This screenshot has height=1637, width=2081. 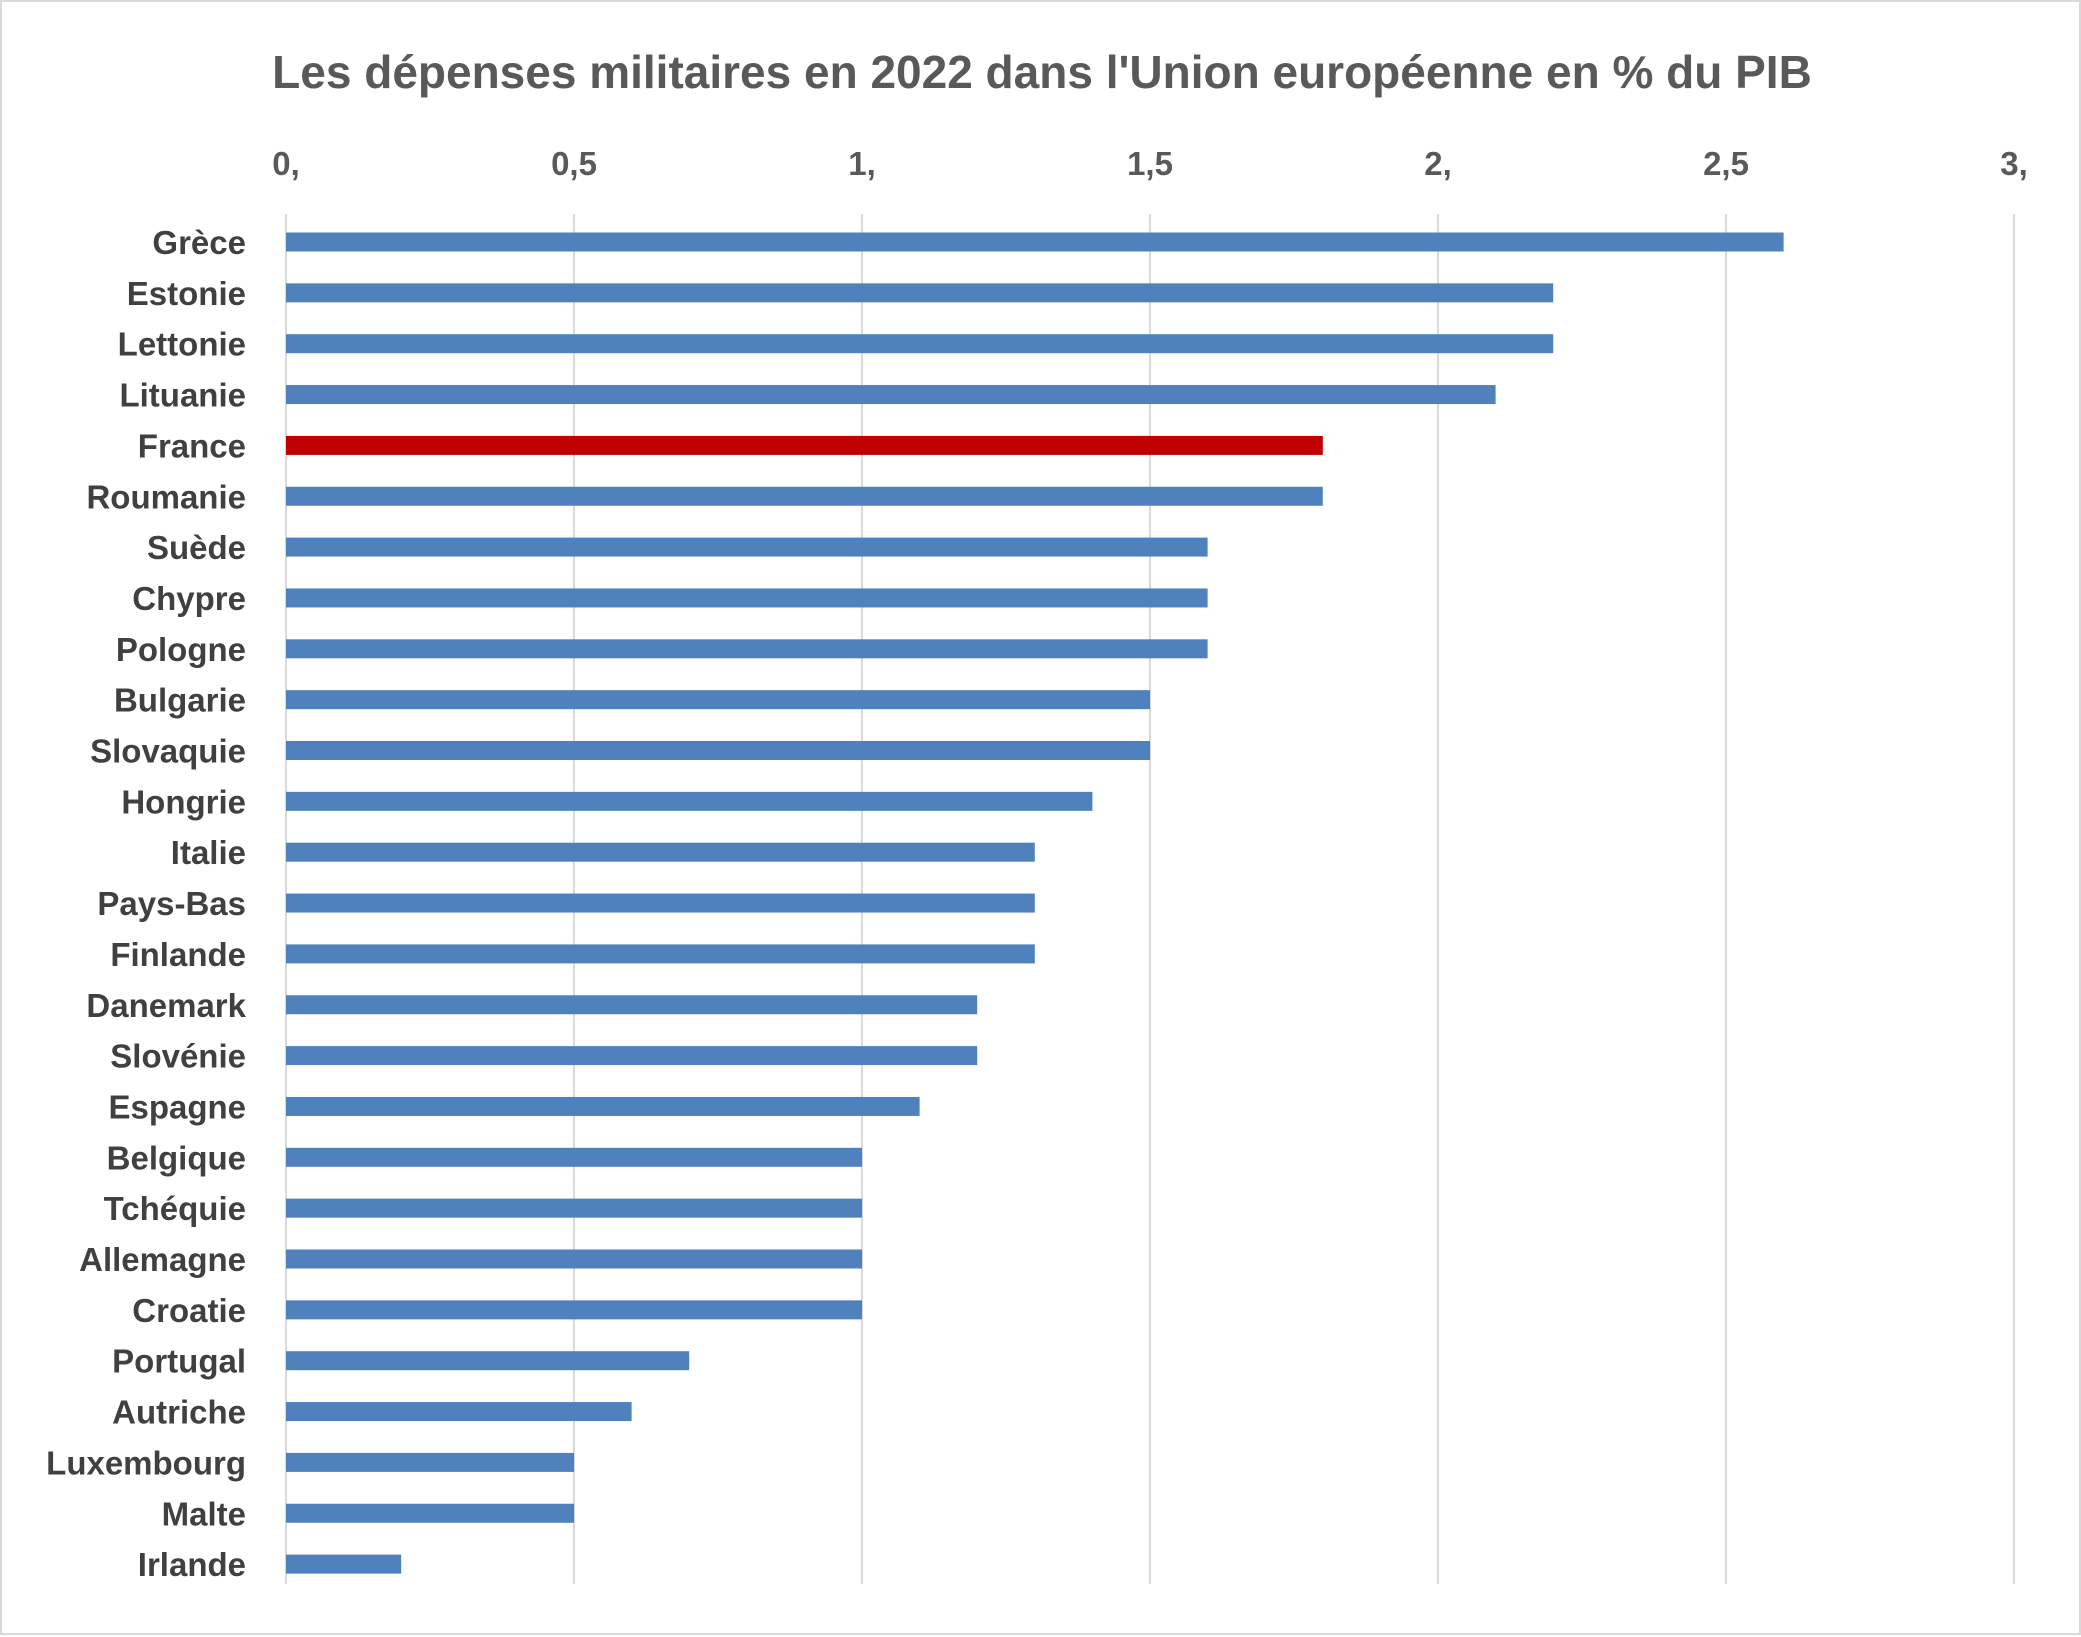 What do you see at coordinates (208, 852) in the screenshot?
I see `category-label: Italie` at bounding box center [208, 852].